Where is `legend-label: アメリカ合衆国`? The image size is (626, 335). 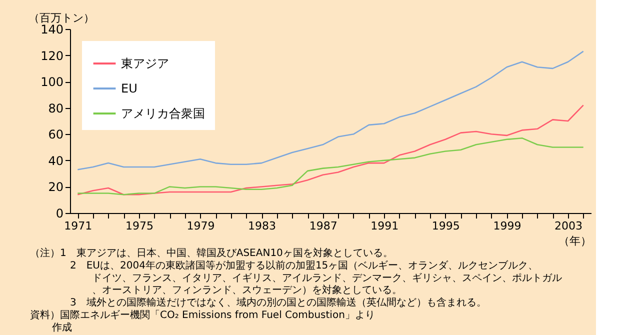
legend-label: アメリカ合衆国 is located at coordinates (163, 113).